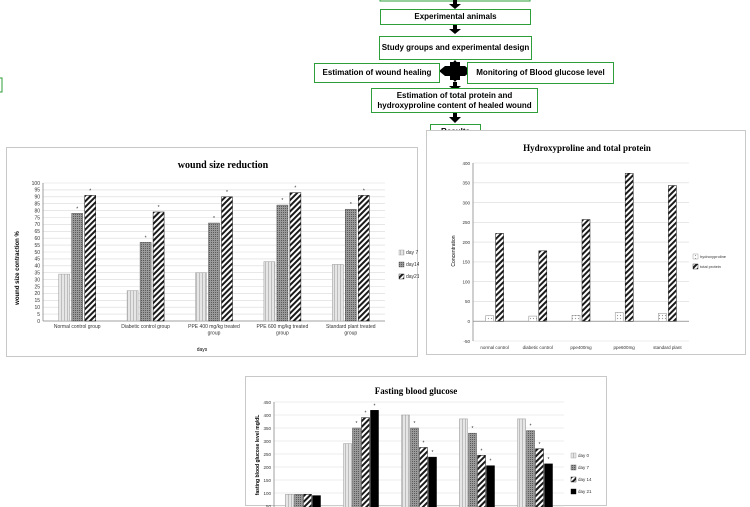  I want to click on y-tick-label: -50, so click(466, 341).